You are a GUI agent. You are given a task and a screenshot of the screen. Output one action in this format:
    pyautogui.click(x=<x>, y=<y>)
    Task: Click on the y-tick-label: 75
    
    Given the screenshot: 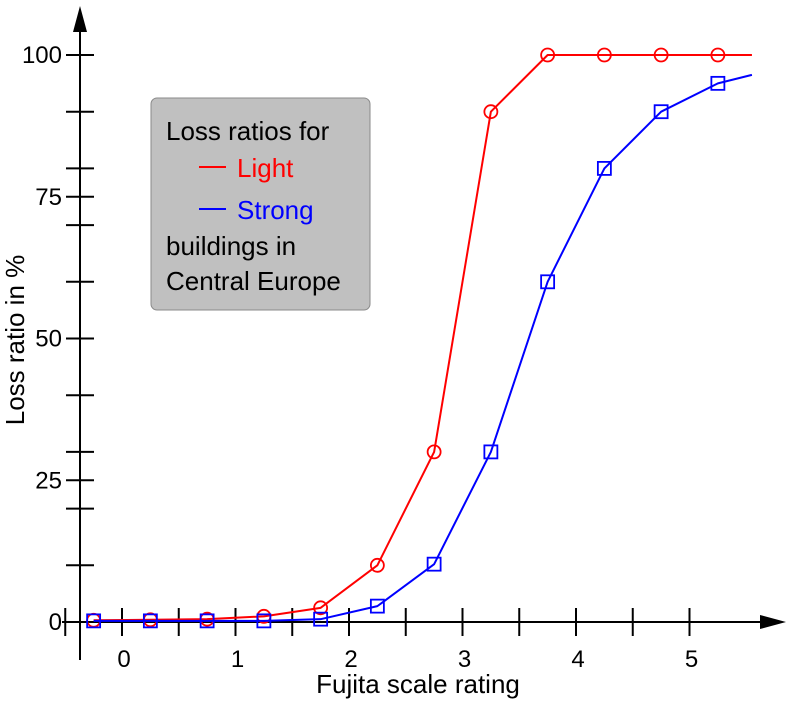 What is the action you would take?
    pyautogui.click(x=48, y=197)
    